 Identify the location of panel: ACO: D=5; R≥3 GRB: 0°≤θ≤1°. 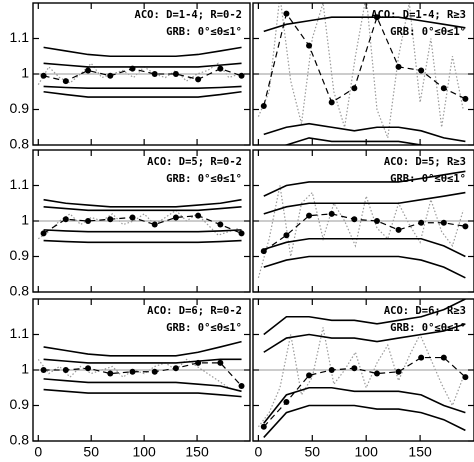
(363, 221).